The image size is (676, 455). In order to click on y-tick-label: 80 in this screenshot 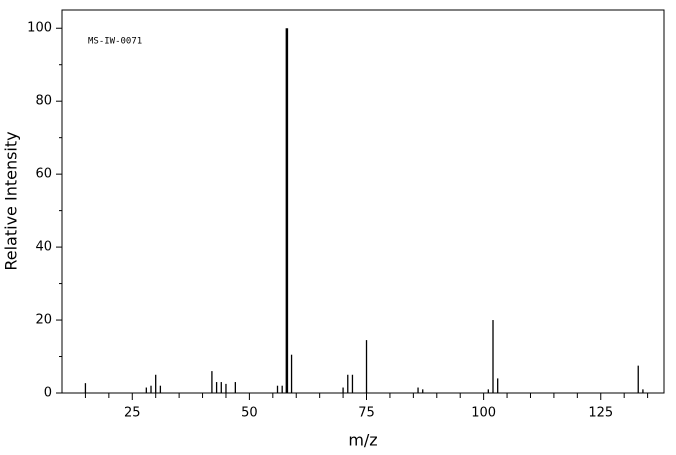, I will do `click(43, 101)`.